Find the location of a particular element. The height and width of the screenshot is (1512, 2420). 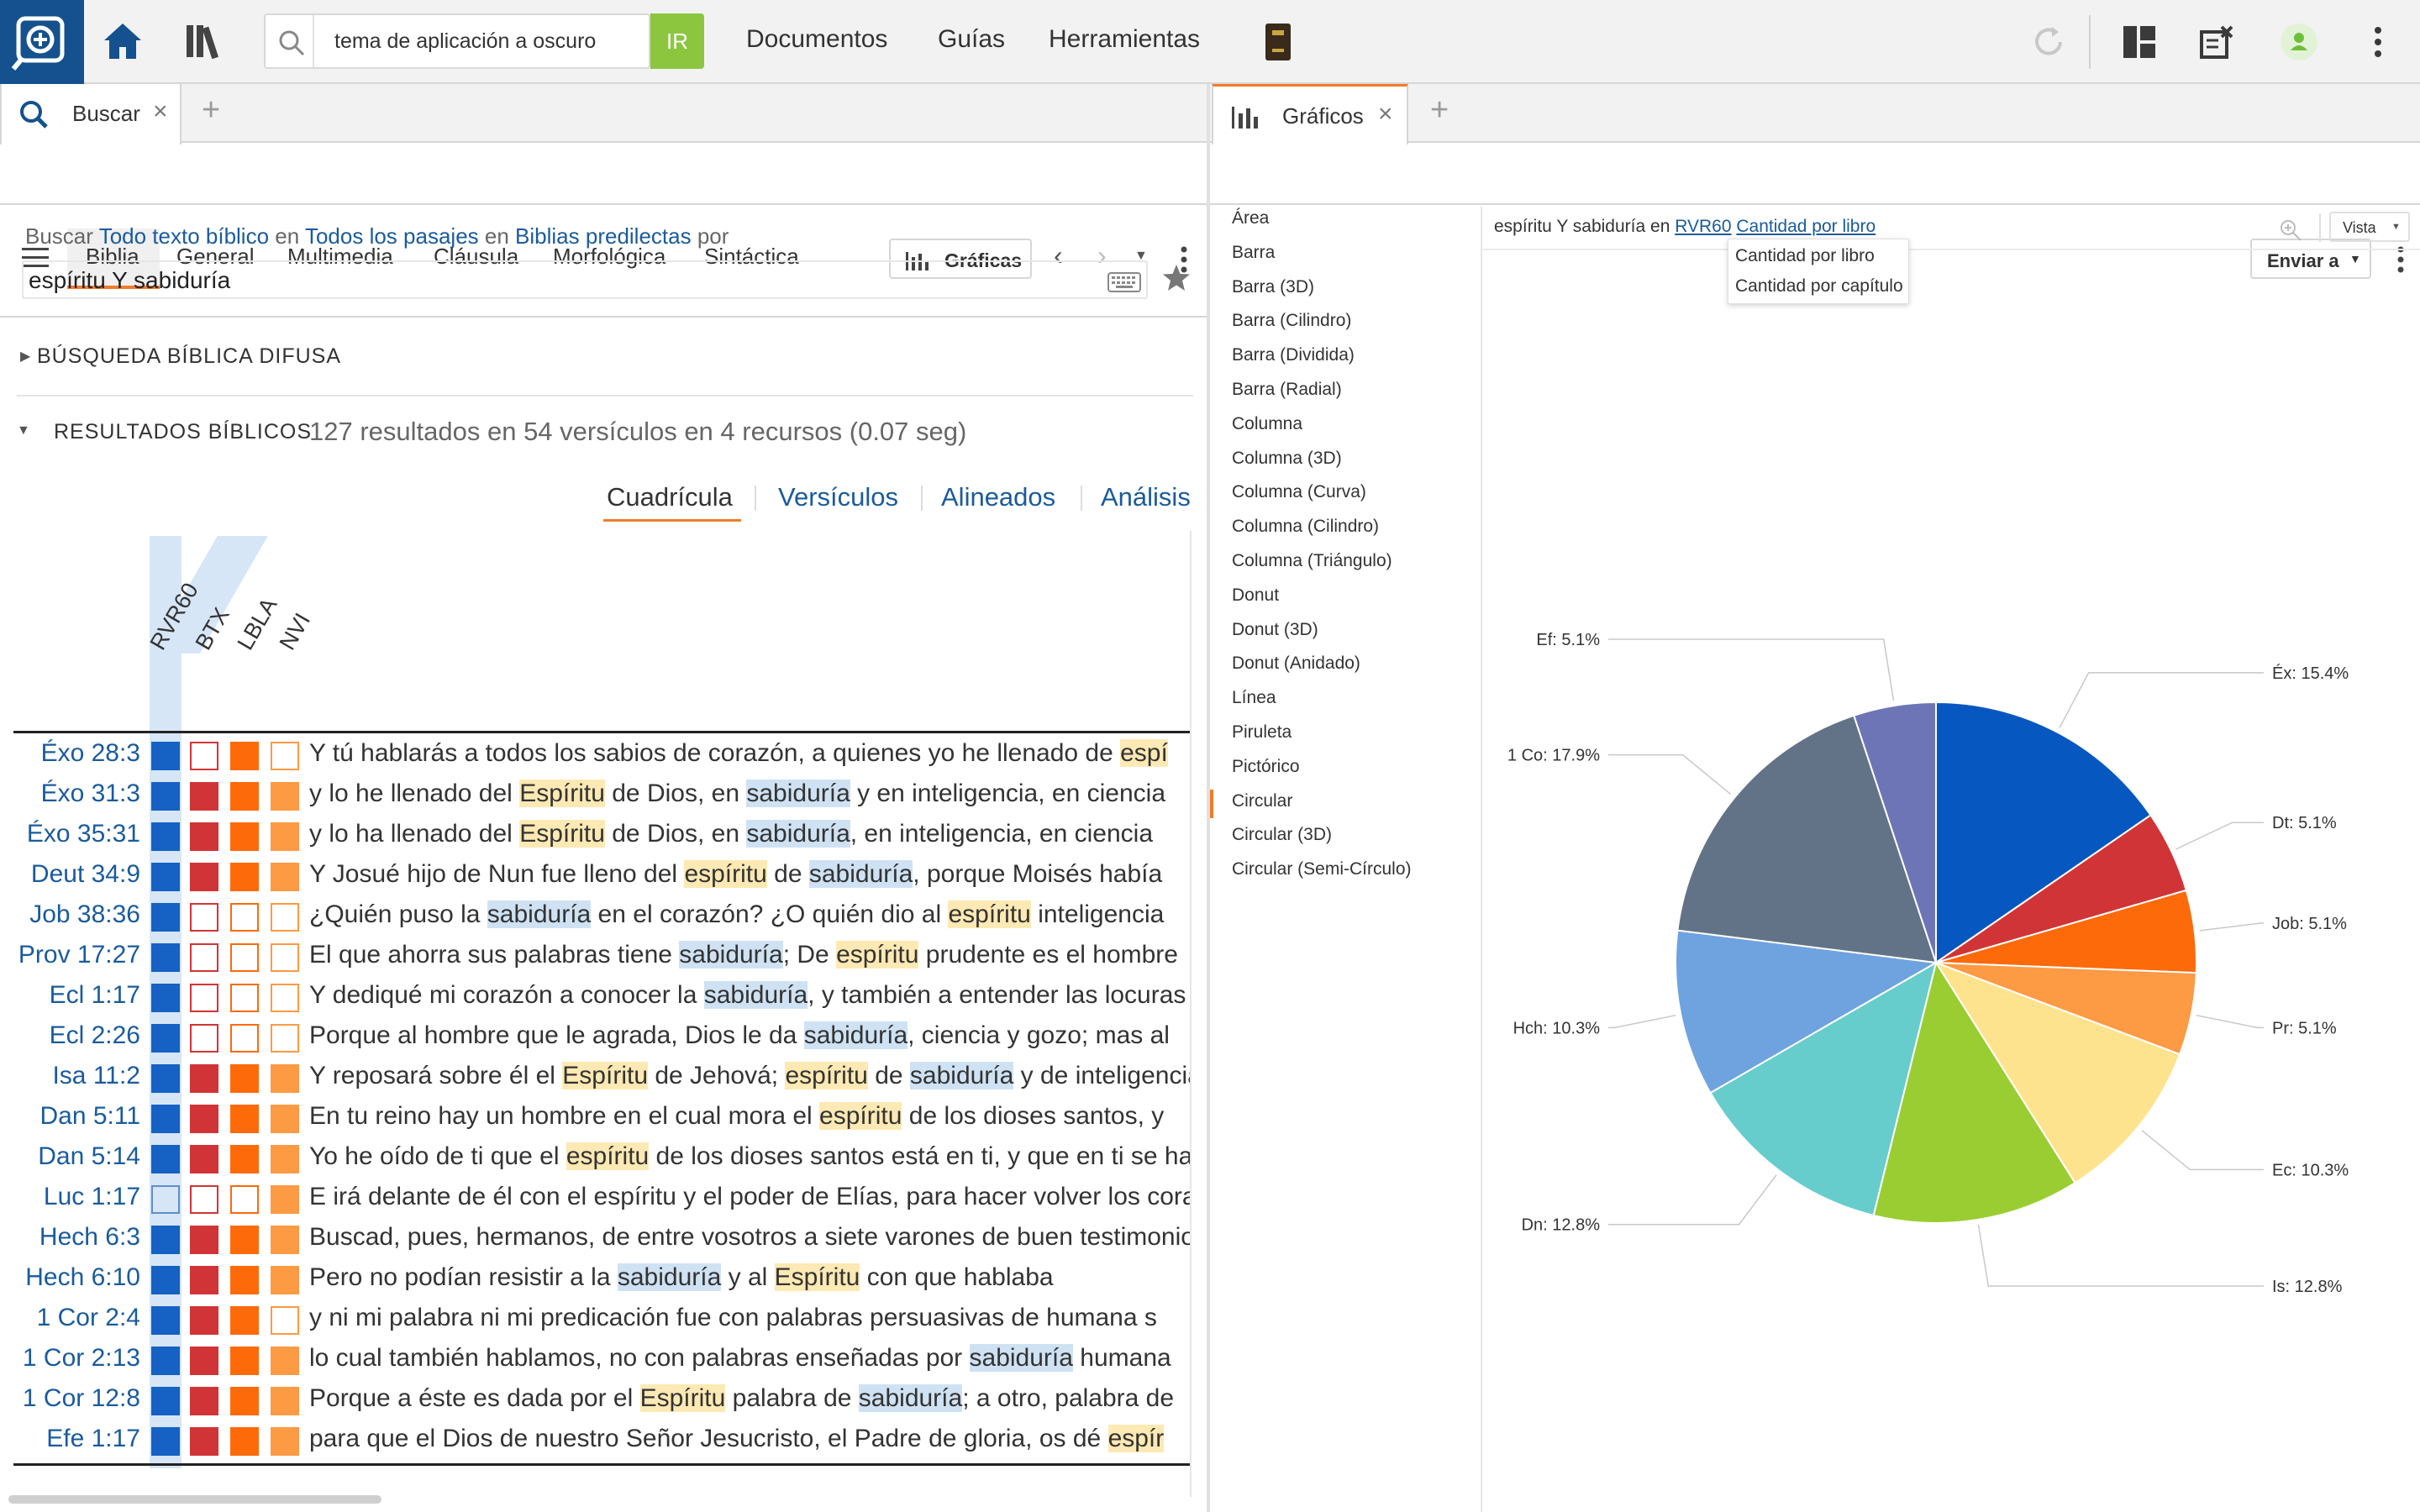

chart-type-item: Circular is located at coordinates (1262, 800).